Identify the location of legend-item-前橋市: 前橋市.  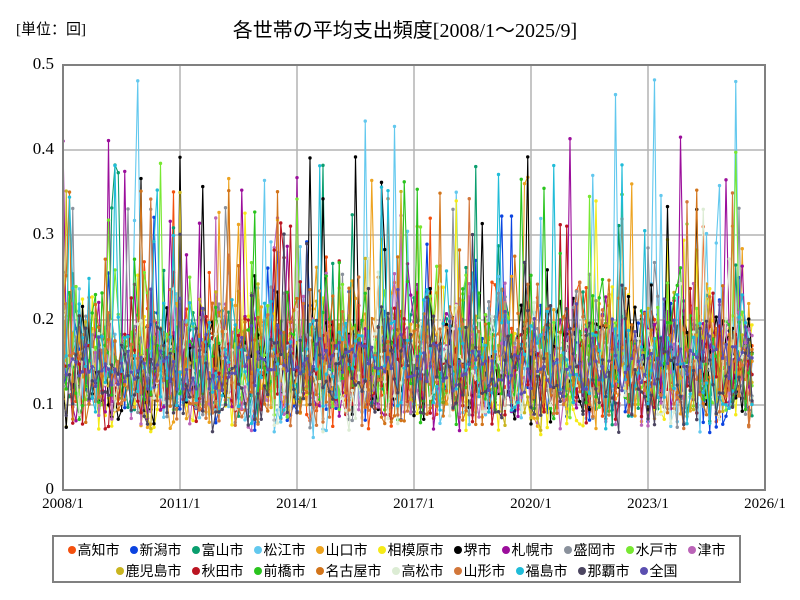
(279, 571).